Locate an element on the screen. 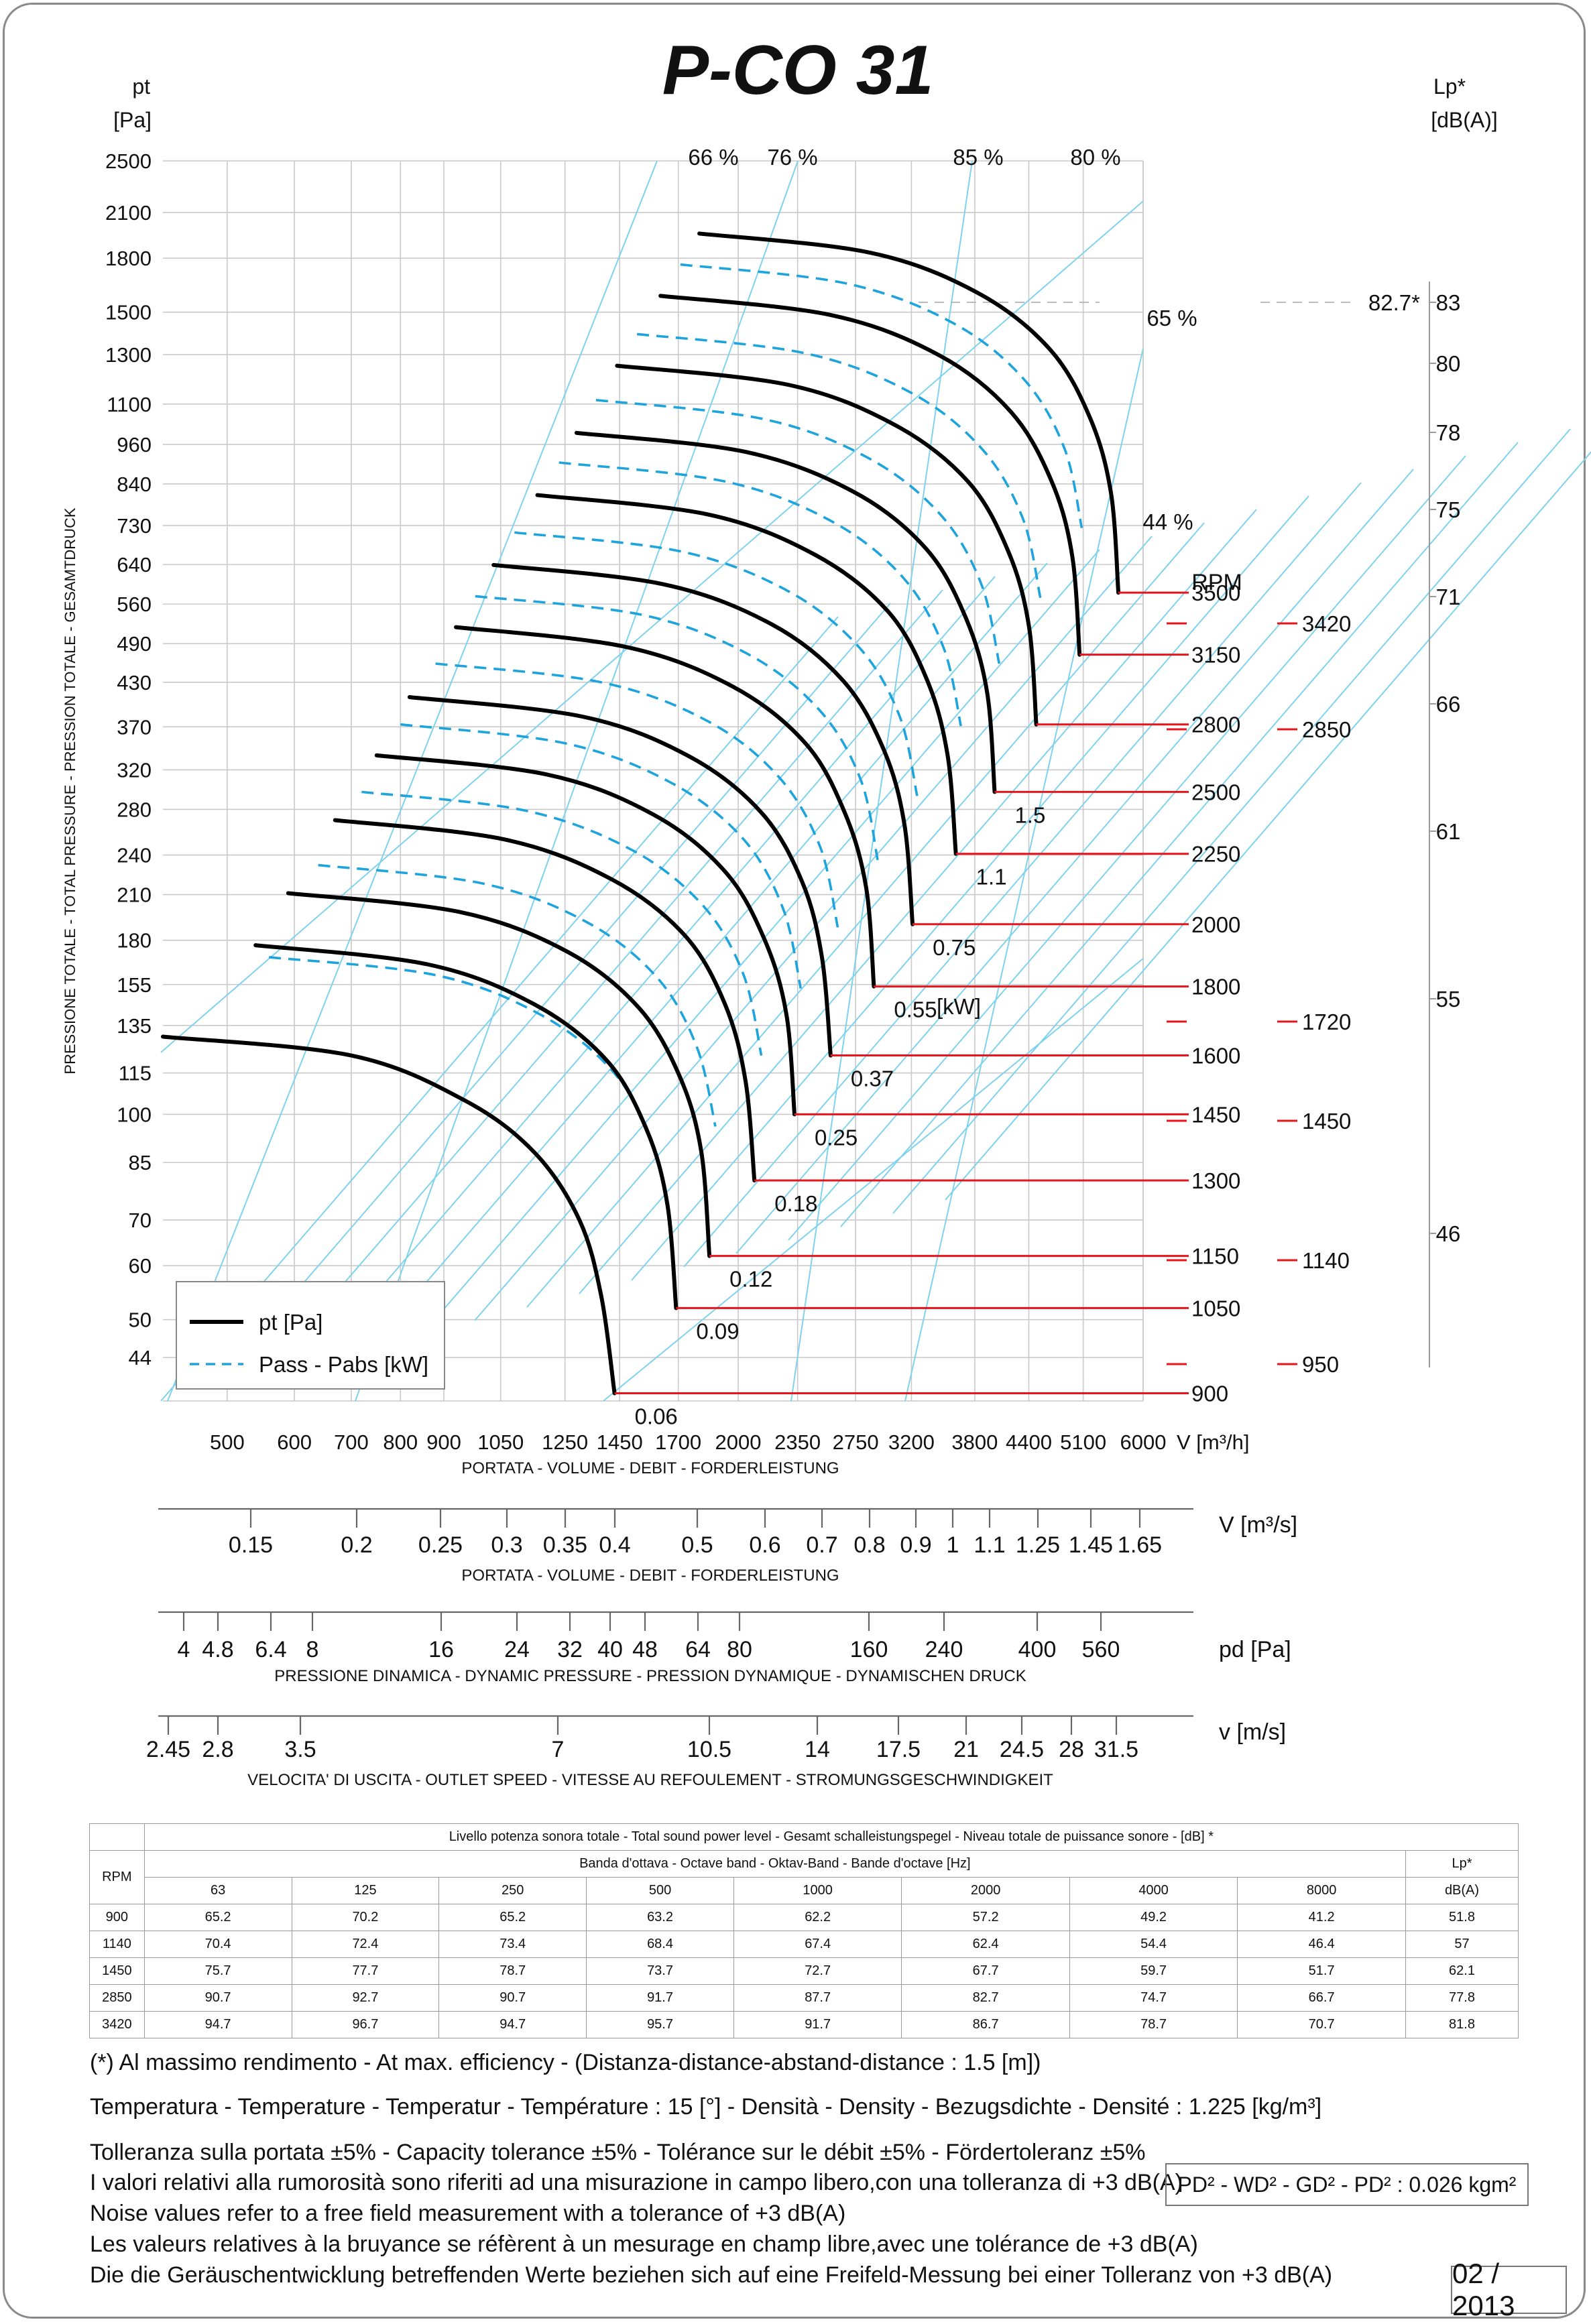 The width and height of the screenshot is (1591, 2324). sound-rpm-label: 1720 is located at coordinates (1326, 1022).